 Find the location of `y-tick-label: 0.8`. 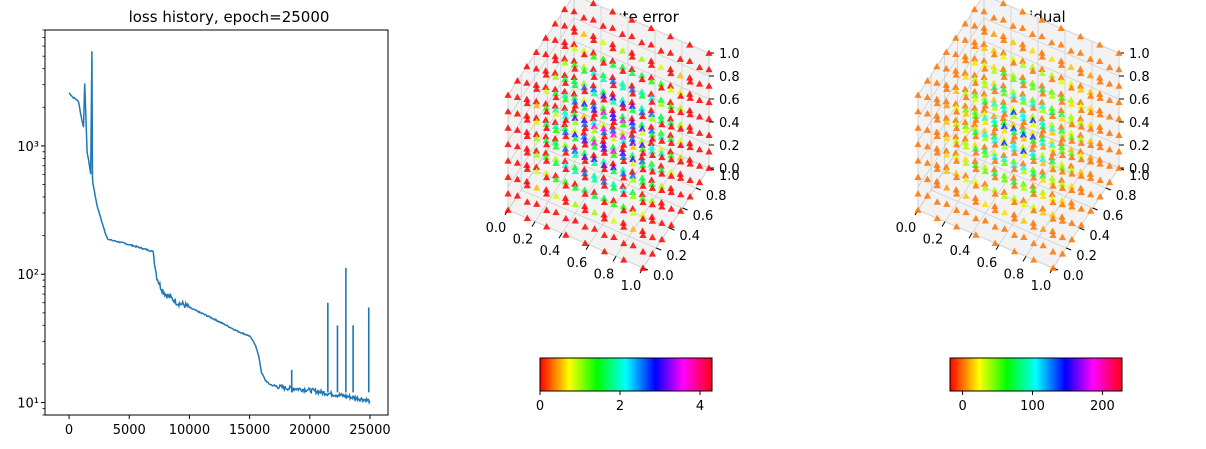

y-tick-label: 0.8 is located at coordinates (1126, 196).